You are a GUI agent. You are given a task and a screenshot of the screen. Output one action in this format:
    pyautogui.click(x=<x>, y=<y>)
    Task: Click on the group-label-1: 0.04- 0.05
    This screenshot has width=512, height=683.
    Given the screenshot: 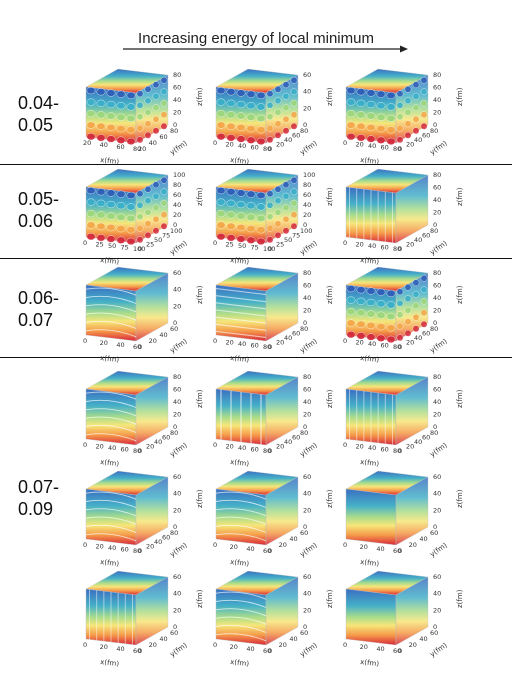 What is the action you would take?
    pyautogui.click(x=39, y=114)
    